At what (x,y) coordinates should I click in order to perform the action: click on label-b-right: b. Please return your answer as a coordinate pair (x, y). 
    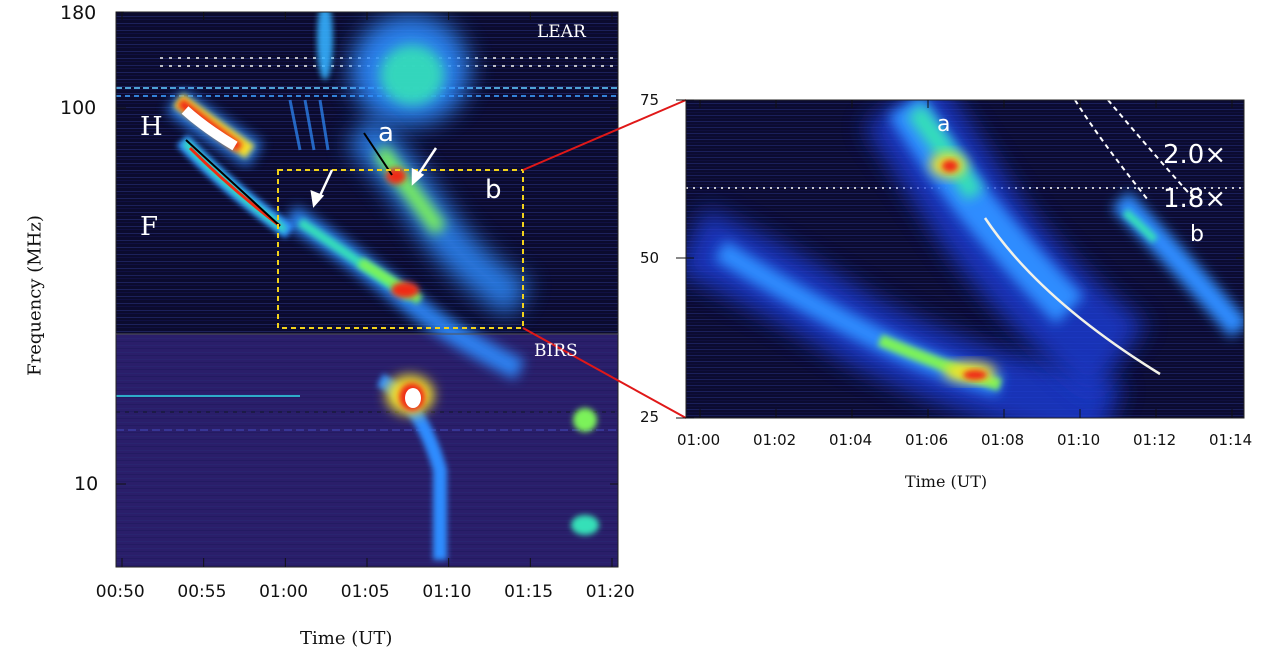
    Looking at the image, I should click on (1197, 234).